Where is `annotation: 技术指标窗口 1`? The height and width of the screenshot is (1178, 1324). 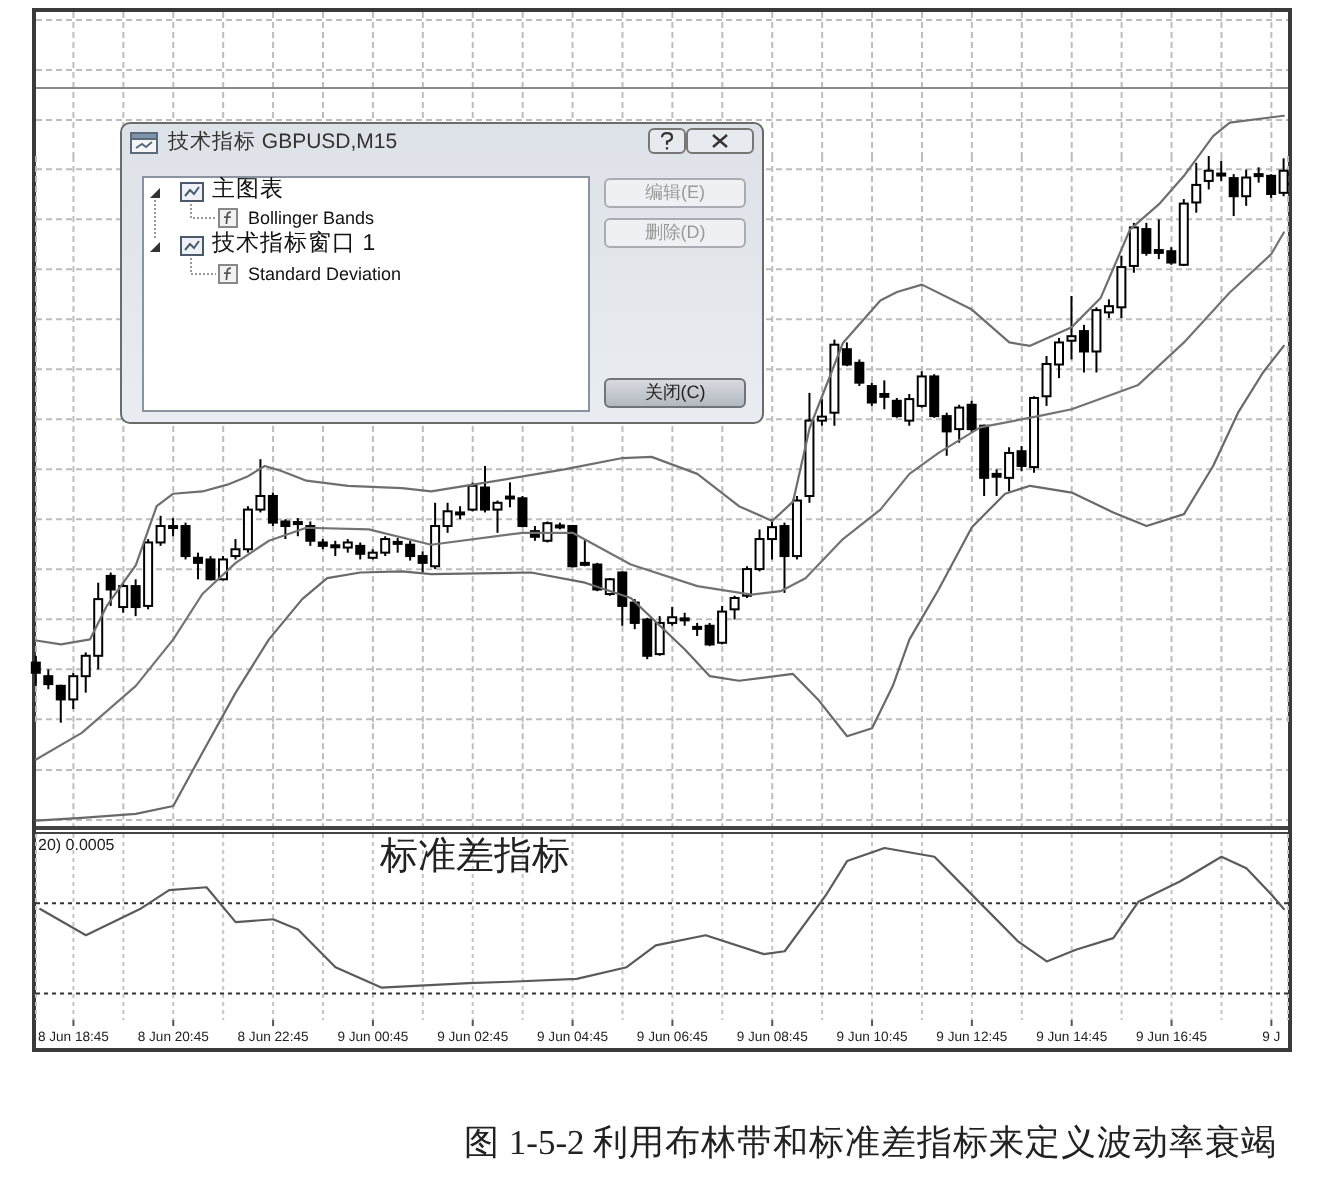
annotation: 技术指标窗口 1 is located at coordinates (294, 244).